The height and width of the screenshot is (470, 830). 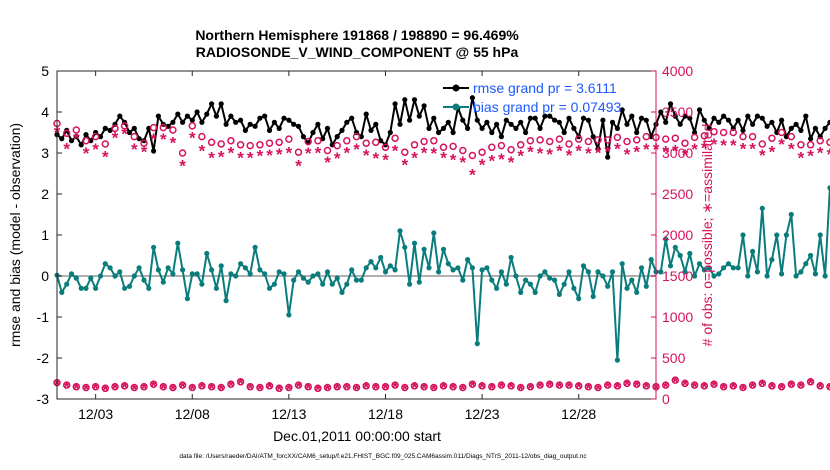 I want to click on y-tick-label-right: 500, so click(x=674, y=358).